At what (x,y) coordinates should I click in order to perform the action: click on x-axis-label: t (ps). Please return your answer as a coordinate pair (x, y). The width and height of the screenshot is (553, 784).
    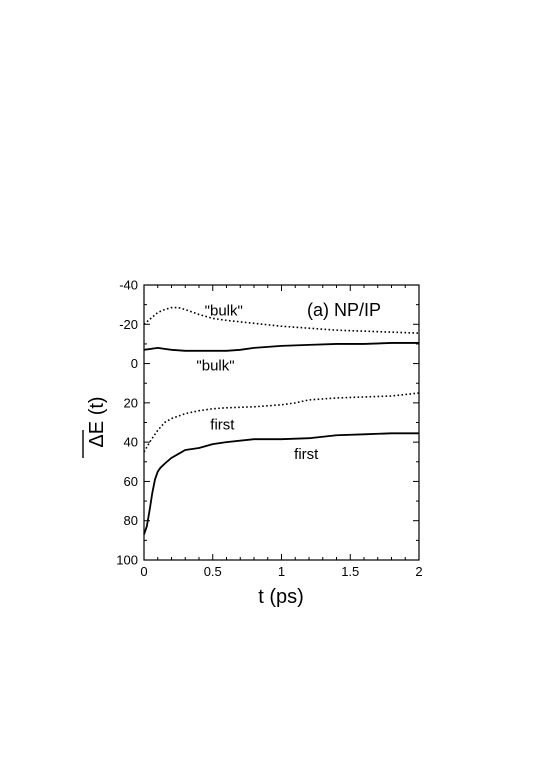
    Looking at the image, I should click on (281, 597).